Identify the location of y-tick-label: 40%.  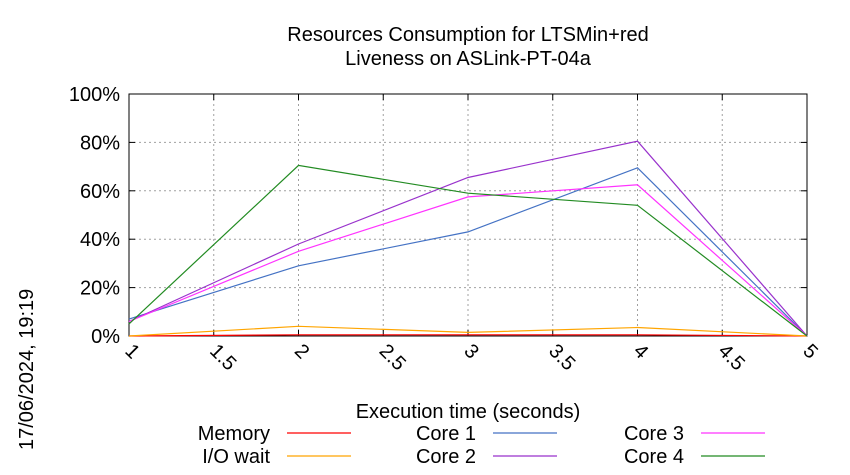
(100, 240).